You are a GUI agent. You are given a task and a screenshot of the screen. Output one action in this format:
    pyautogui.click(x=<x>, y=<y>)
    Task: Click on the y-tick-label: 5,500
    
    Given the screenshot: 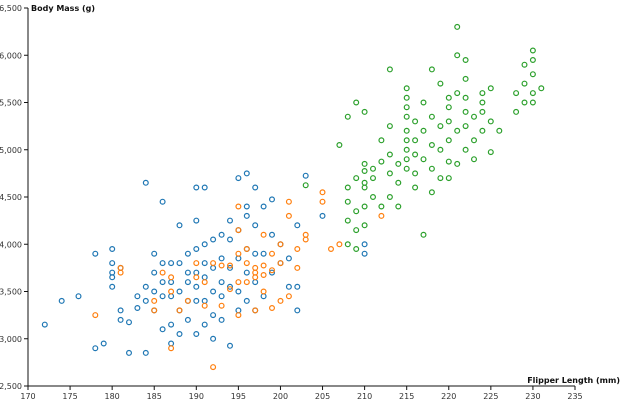 What is the action you would take?
    pyautogui.click(x=11, y=103)
    